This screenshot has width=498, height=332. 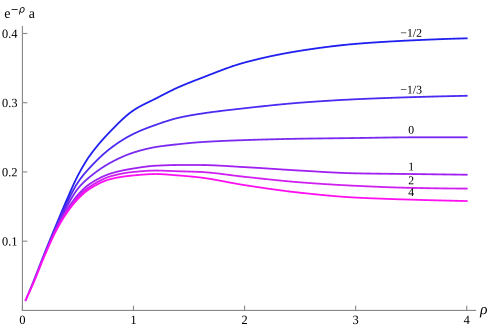 What do you see at coordinates (411, 166) in the screenshot?
I see `series-label: 1` at bounding box center [411, 166].